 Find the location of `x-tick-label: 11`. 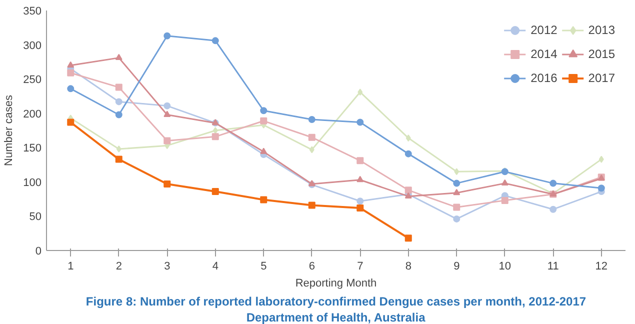

x-tick-label: 11 is located at coordinates (553, 266).